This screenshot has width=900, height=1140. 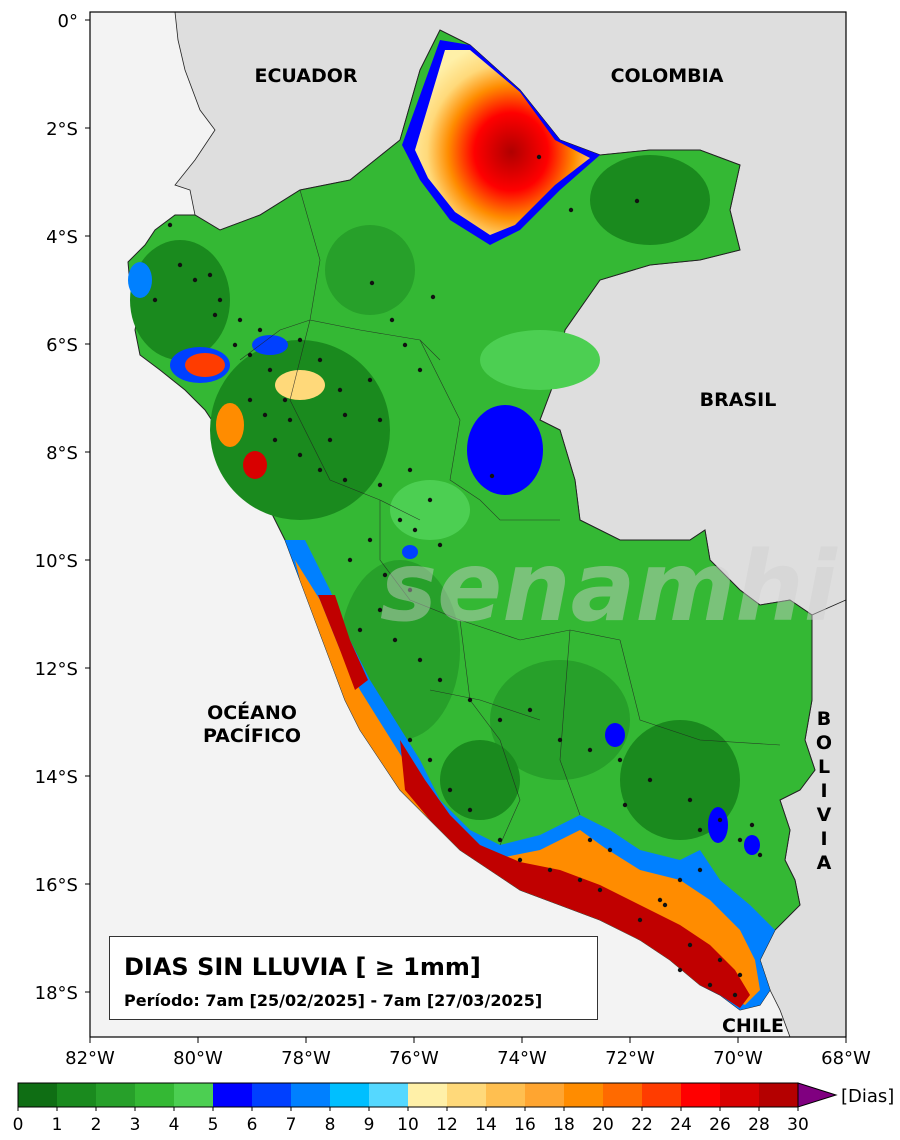 What do you see at coordinates (56, 885) in the screenshot?
I see `lat-tick-label: 16°S` at bounding box center [56, 885].